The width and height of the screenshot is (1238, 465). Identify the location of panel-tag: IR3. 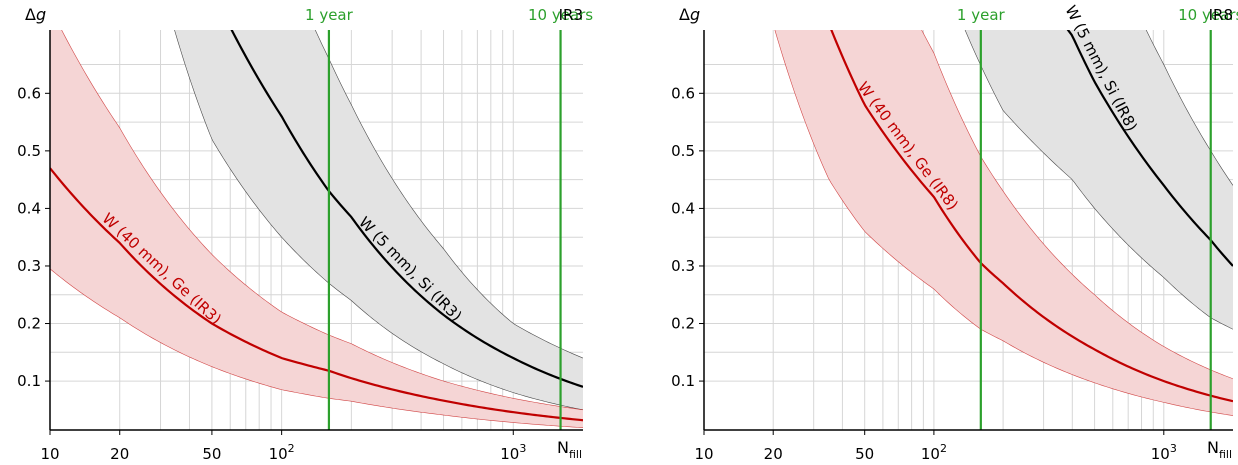
(571, 15).